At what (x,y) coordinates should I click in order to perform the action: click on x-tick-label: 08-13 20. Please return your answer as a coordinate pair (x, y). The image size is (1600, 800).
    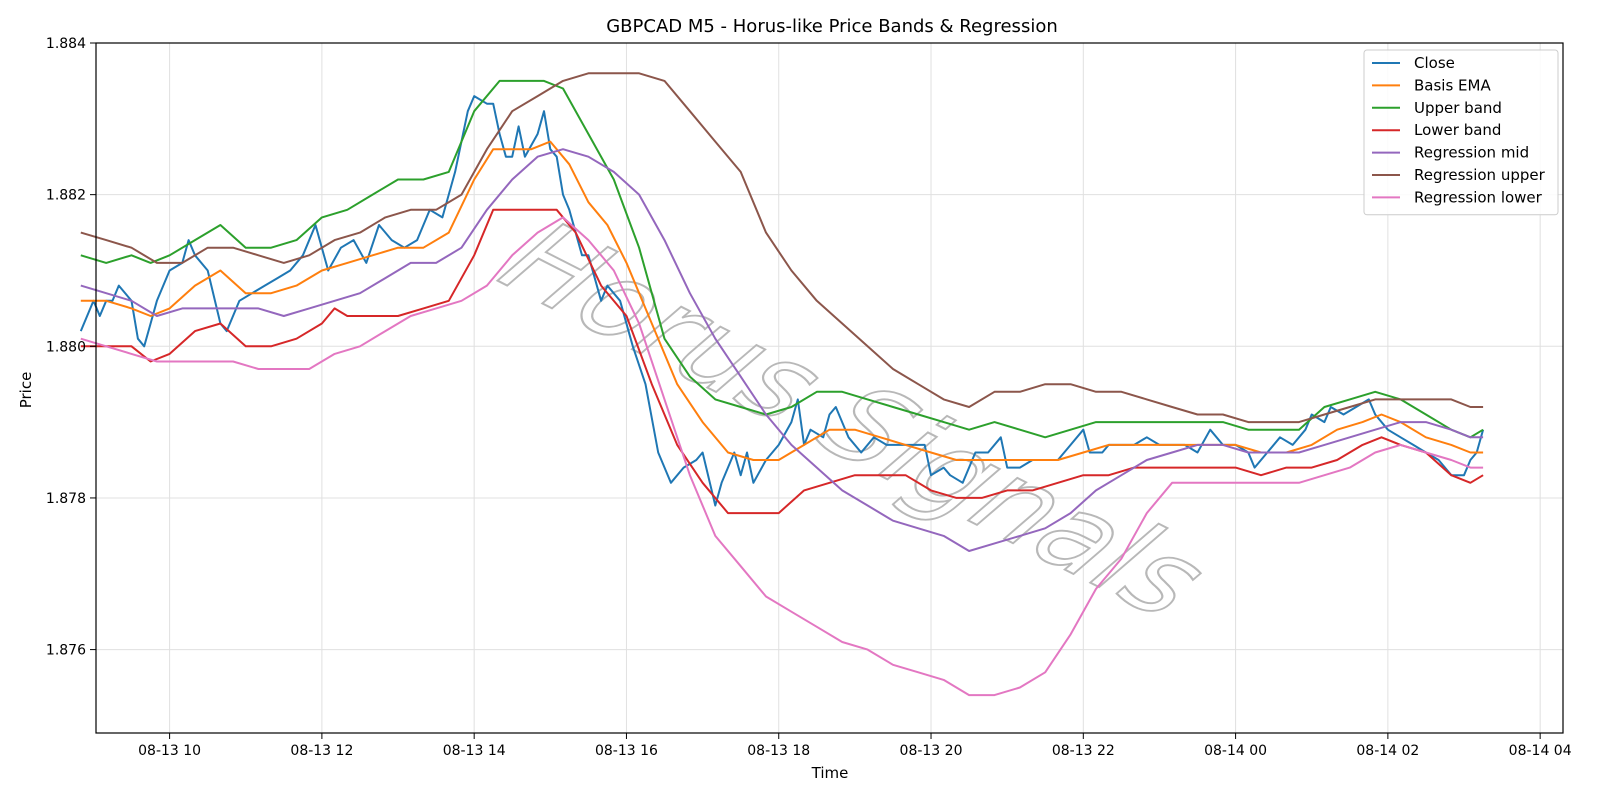
    Looking at the image, I should click on (931, 751).